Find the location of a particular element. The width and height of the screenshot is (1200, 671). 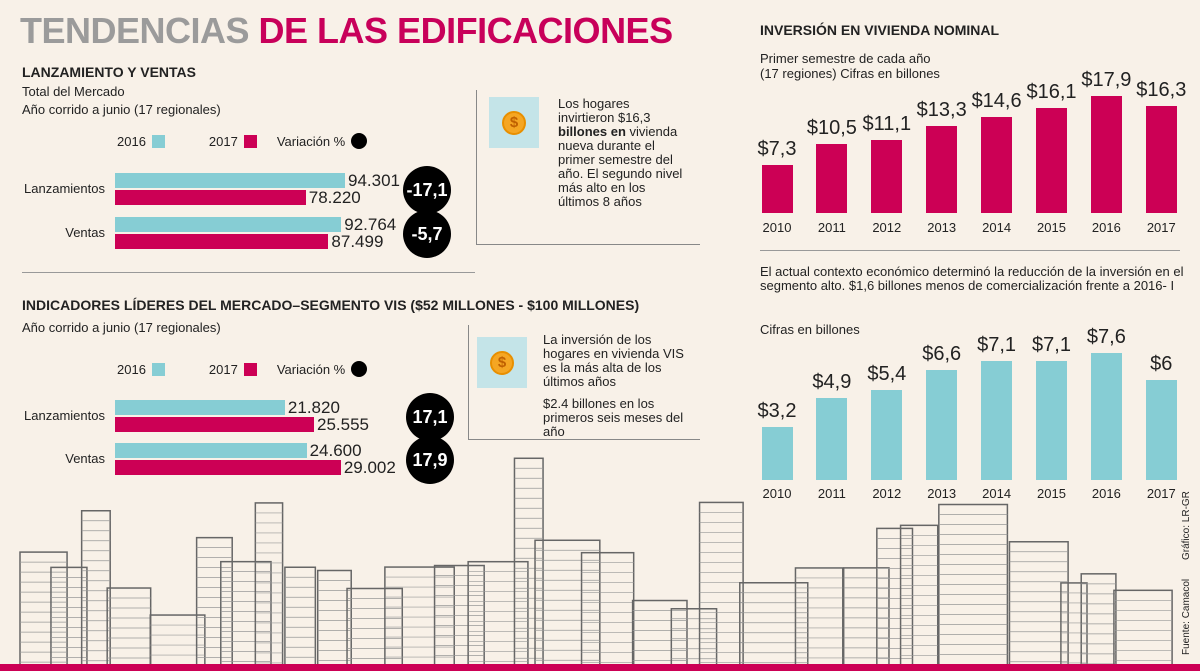

data-label: 21.820 is located at coordinates (313, 407).